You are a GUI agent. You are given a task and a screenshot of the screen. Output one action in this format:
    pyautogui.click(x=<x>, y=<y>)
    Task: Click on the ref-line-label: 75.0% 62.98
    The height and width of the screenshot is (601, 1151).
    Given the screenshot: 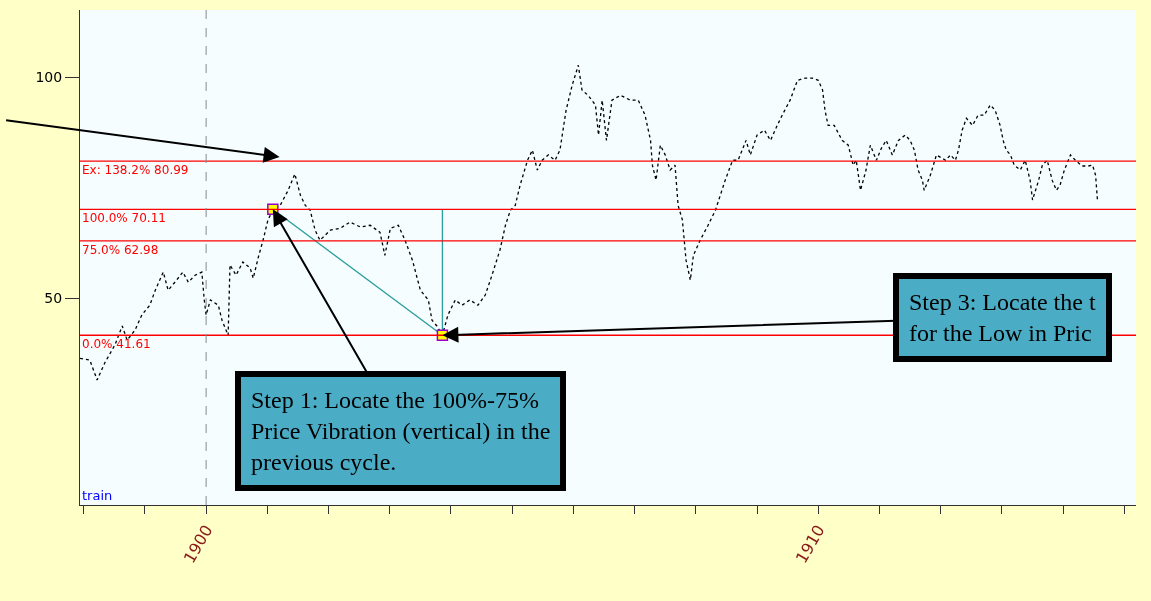 What is the action you would take?
    pyautogui.click(x=120, y=250)
    